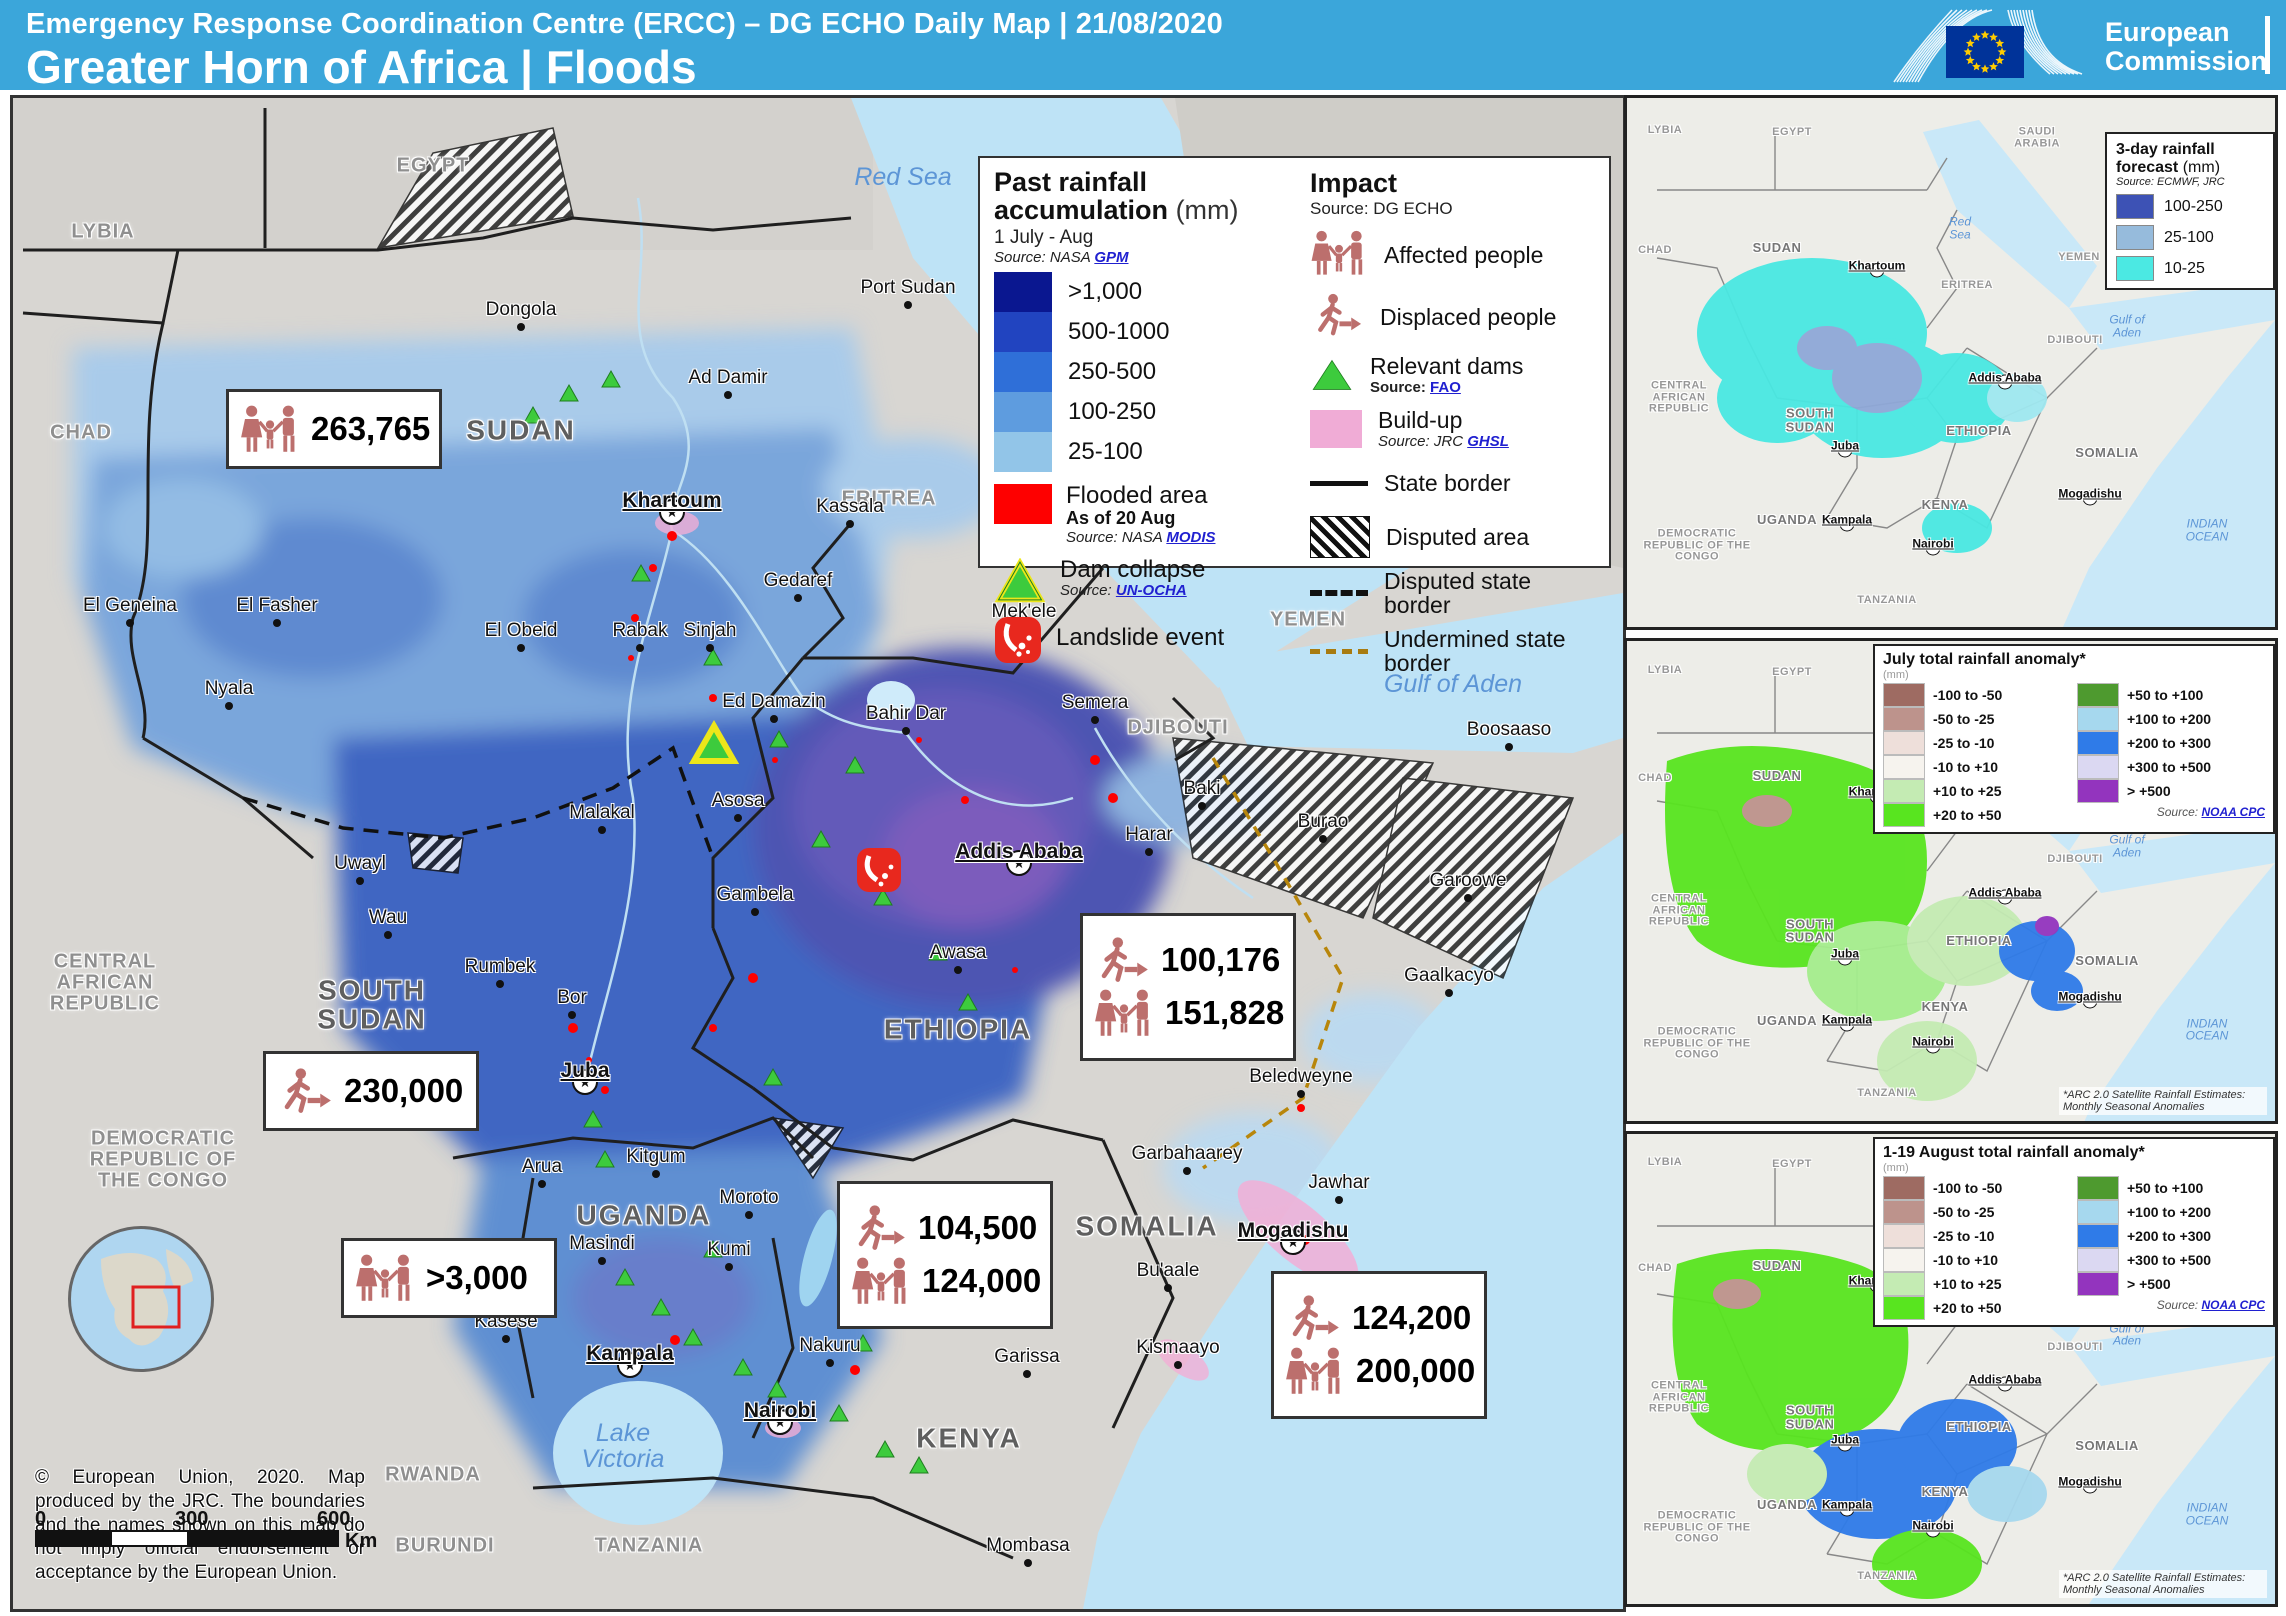 This screenshot has width=2286, height=1616. I want to click on callout-row: 100,176, so click(1188, 960).